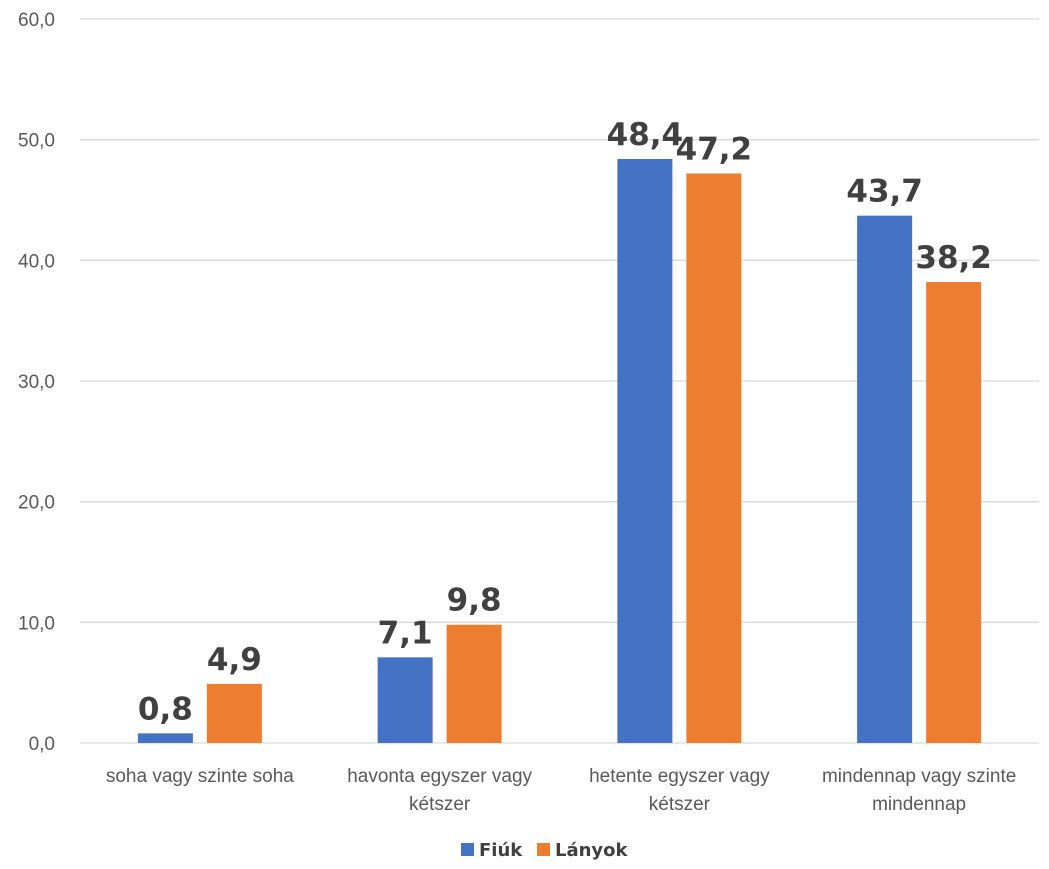  What do you see at coordinates (36, 261) in the screenshot?
I see `y-tick-label: 40,0` at bounding box center [36, 261].